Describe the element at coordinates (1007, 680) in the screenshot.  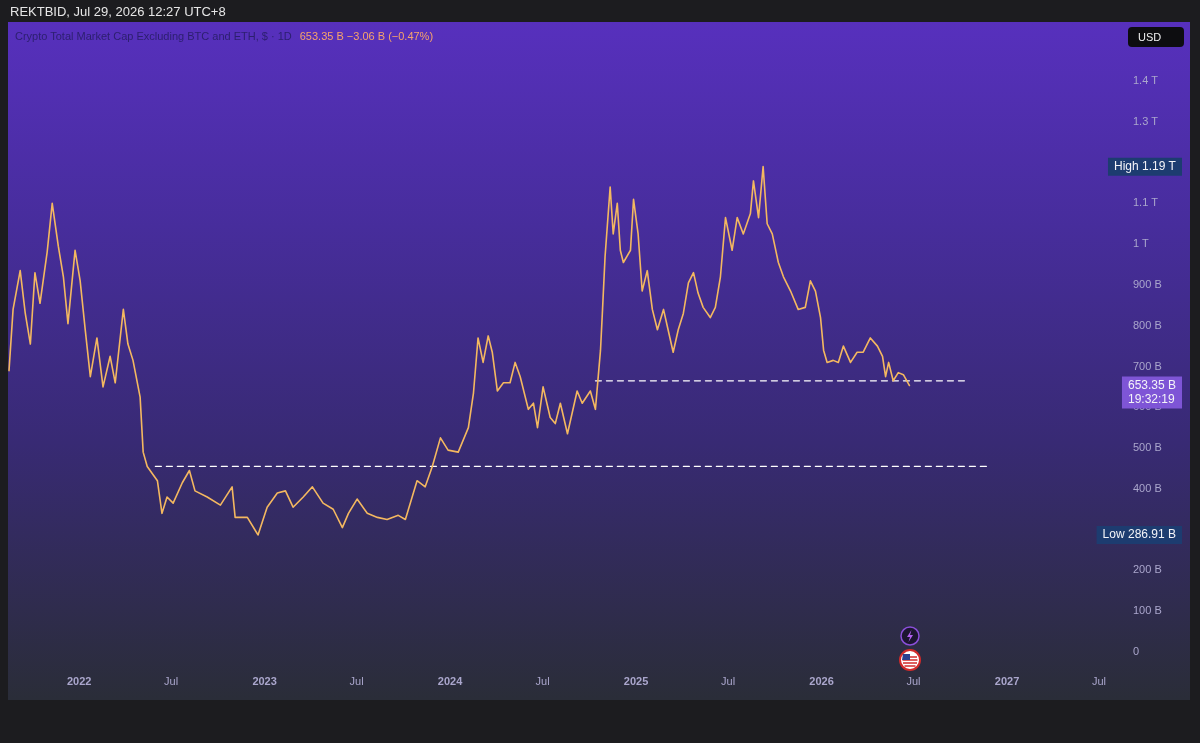
I see `x-tick-label: 2027` at that location.